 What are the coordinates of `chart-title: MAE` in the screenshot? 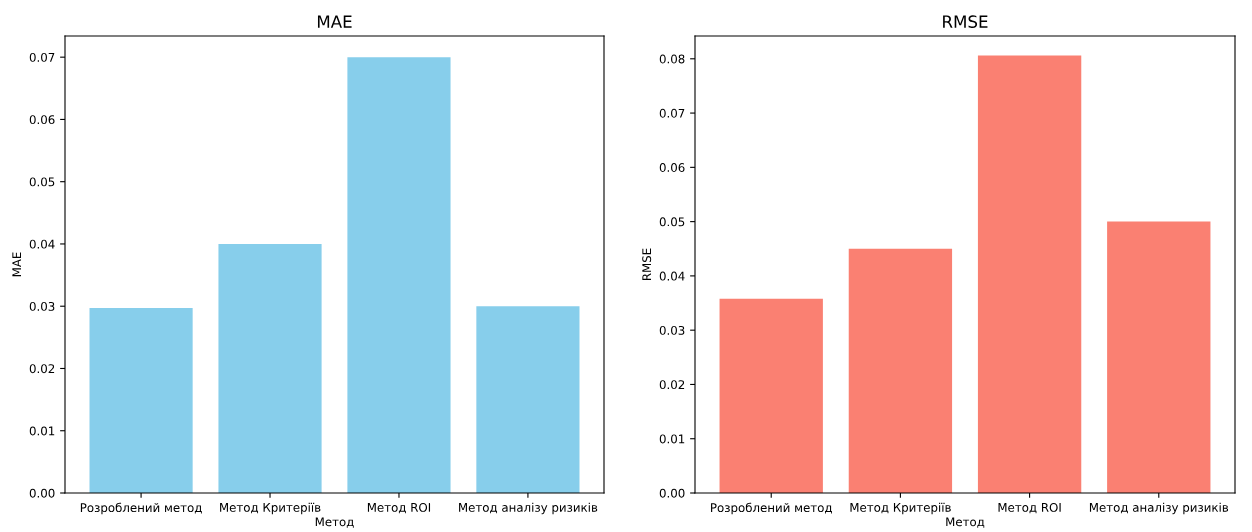 It's located at (334, 21).